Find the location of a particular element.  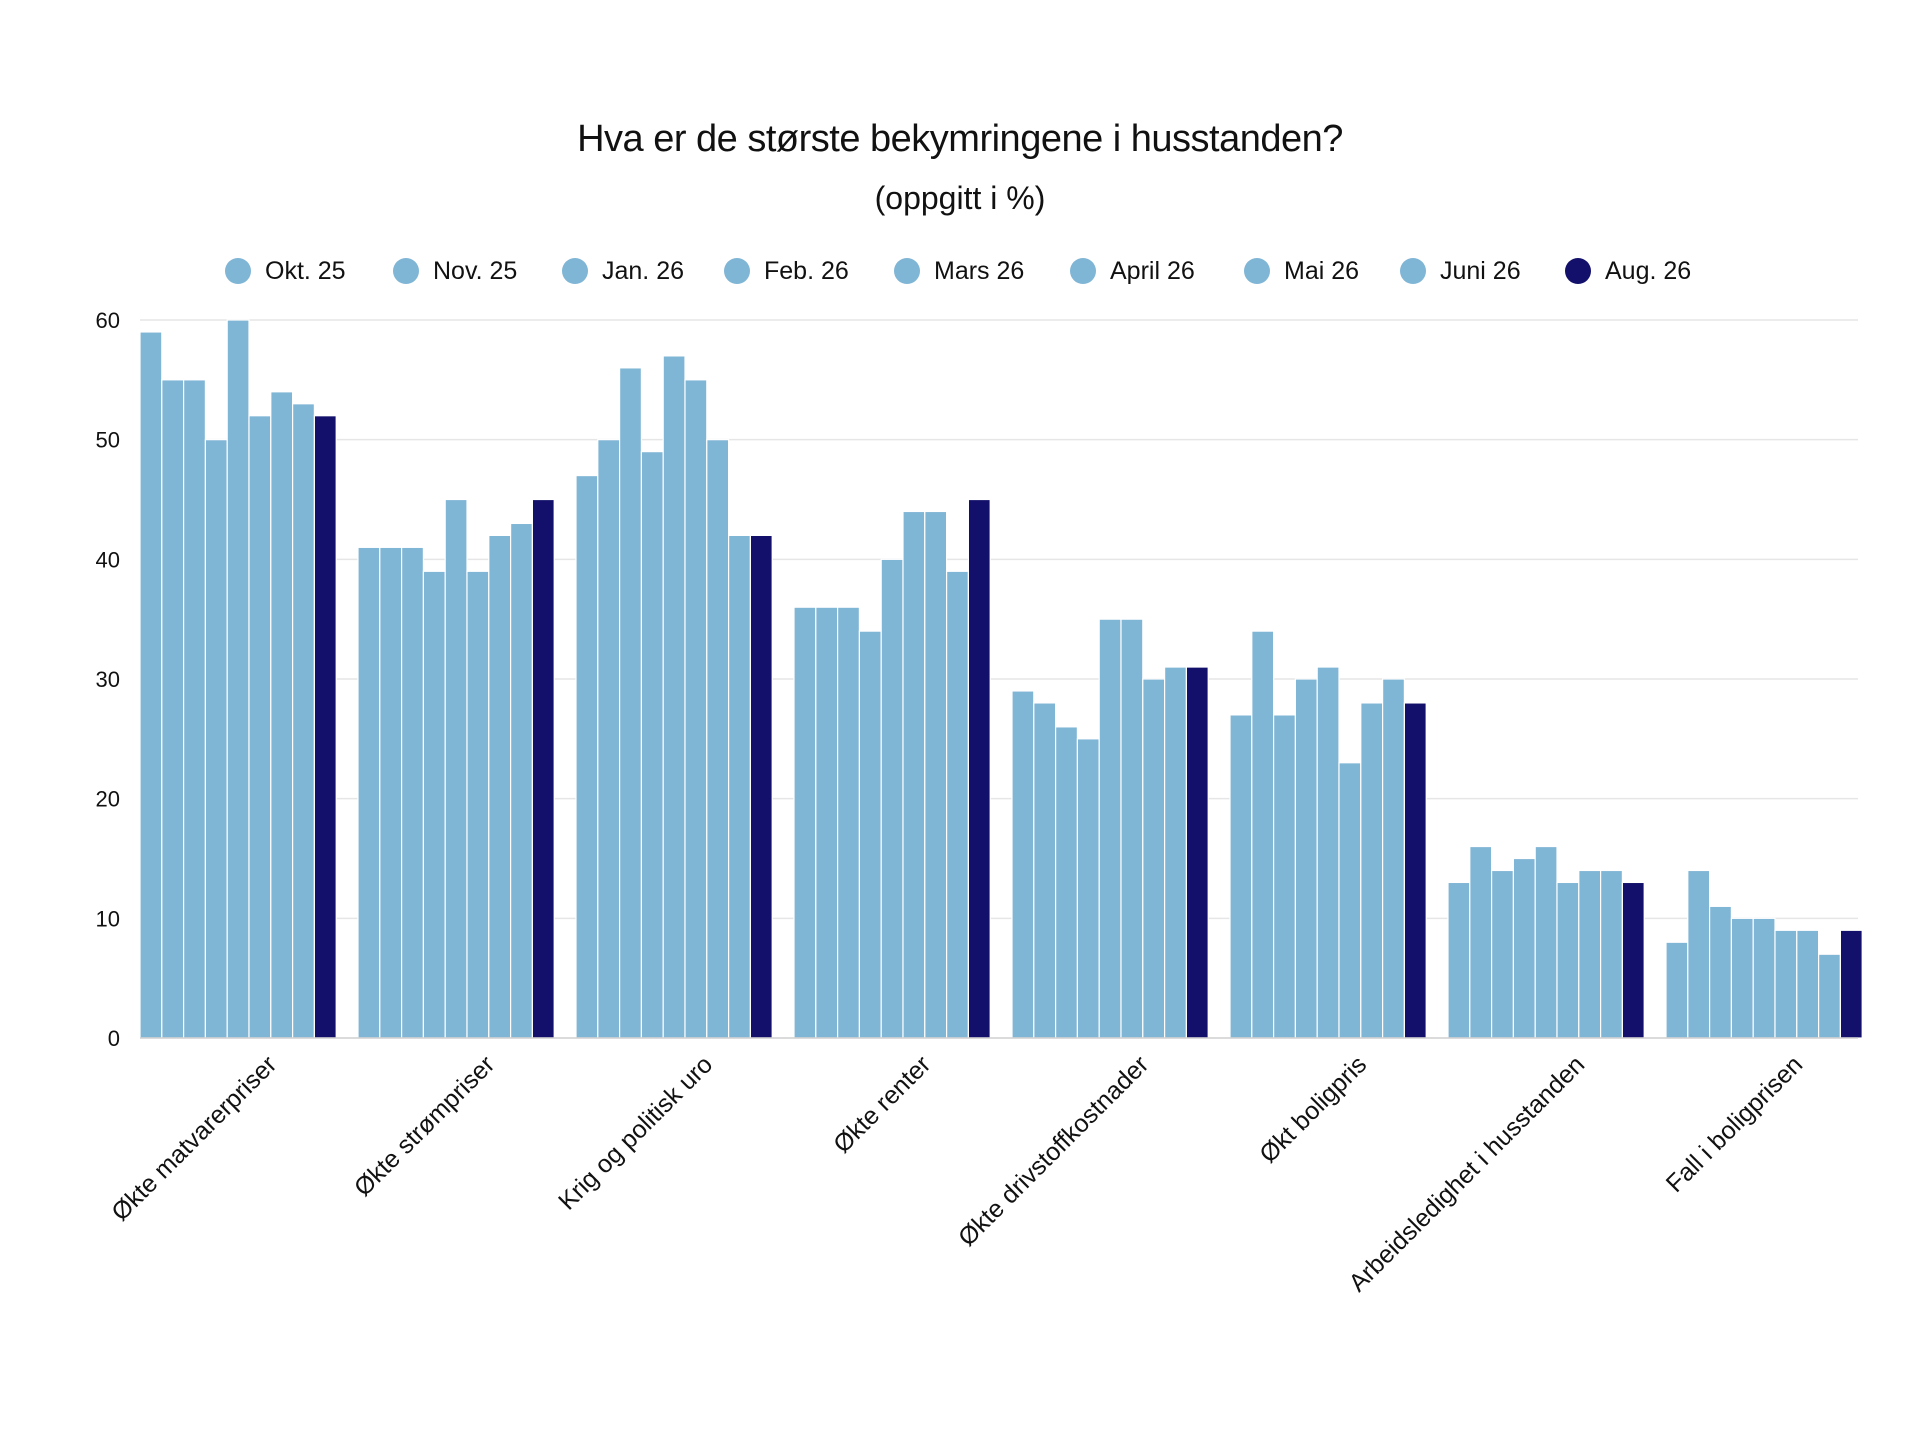

legend-label: Feb. 26 is located at coordinates (806, 270).